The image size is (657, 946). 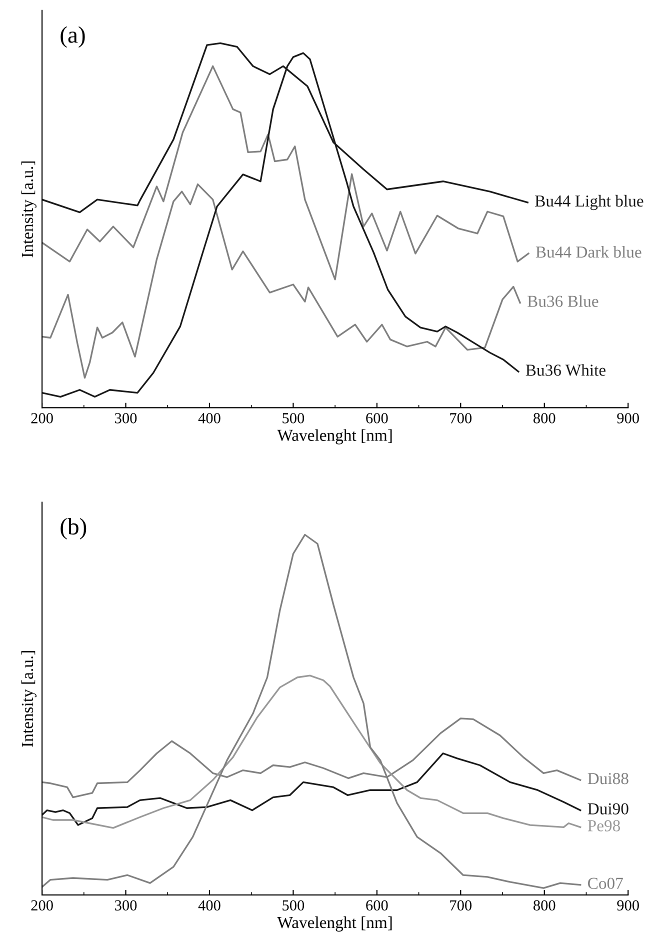 I want to click on series-label: Bu36 Blue, so click(x=563, y=301).